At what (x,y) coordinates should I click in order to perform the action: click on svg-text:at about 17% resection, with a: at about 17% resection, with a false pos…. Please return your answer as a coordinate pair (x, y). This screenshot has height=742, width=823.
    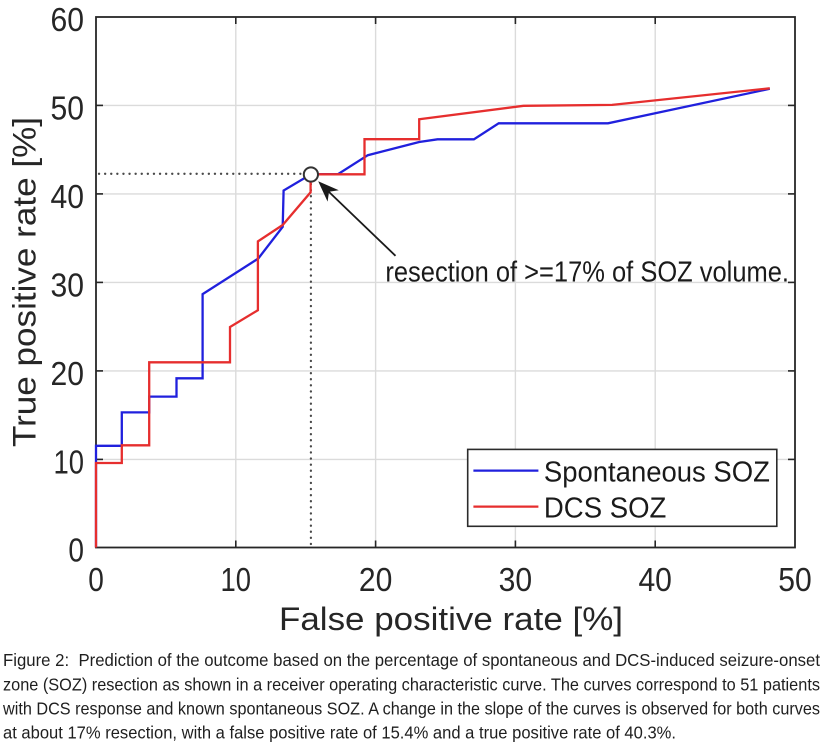
    Looking at the image, I should click on (339, 732).